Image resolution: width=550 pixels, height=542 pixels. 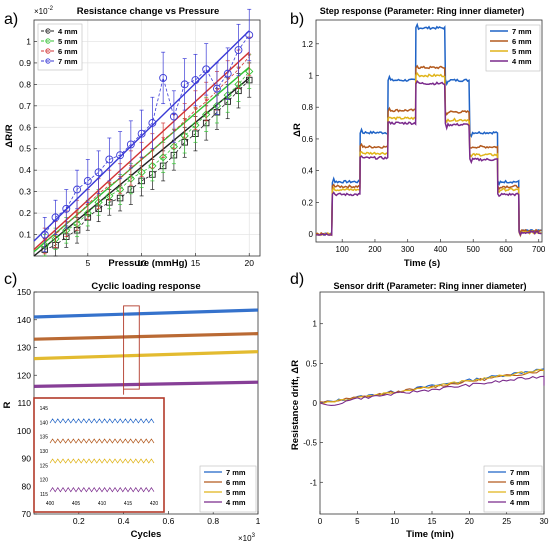 I want to click on y-tick-label: 70, so click(x=27, y=514).